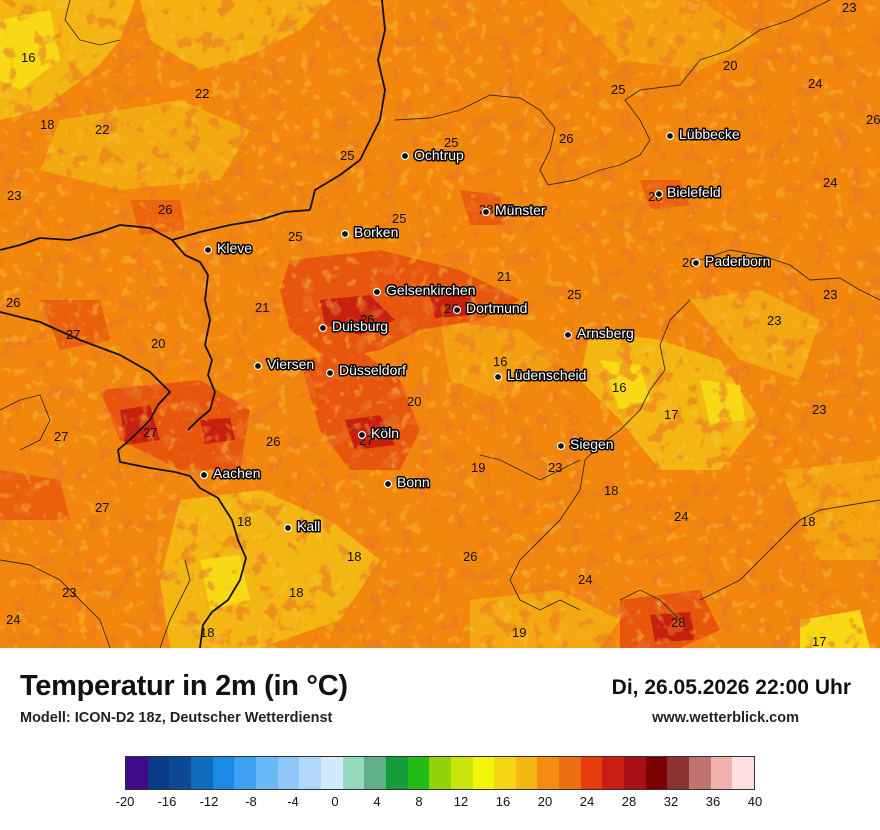 Image resolution: width=880 pixels, height=830 pixels. I want to click on city-aachen: Aachen, so click(230, 473).